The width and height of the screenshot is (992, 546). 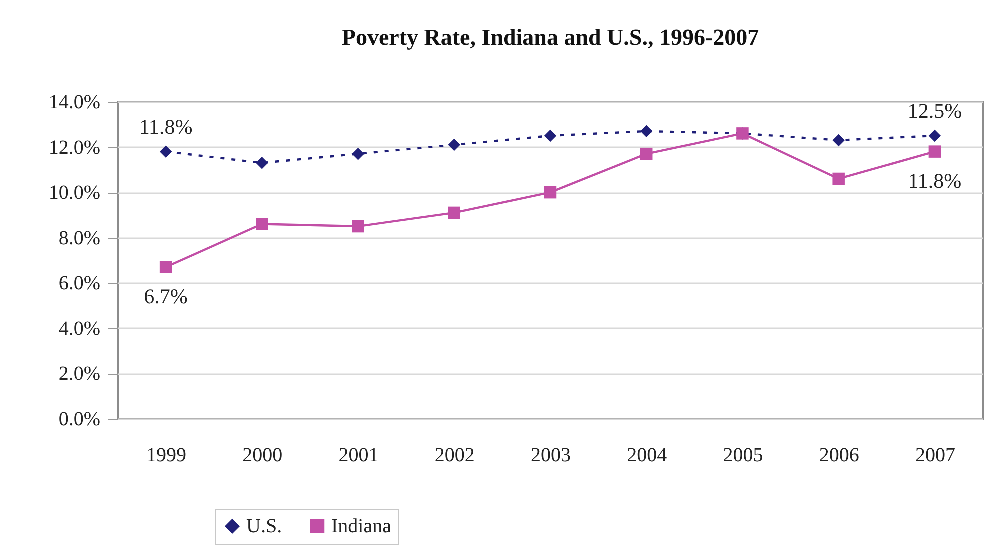 What do you see at coordinates (74, 147) in the screenshot?
I see `y-tick-label: 12.0%` at bounding box center [74, 147].